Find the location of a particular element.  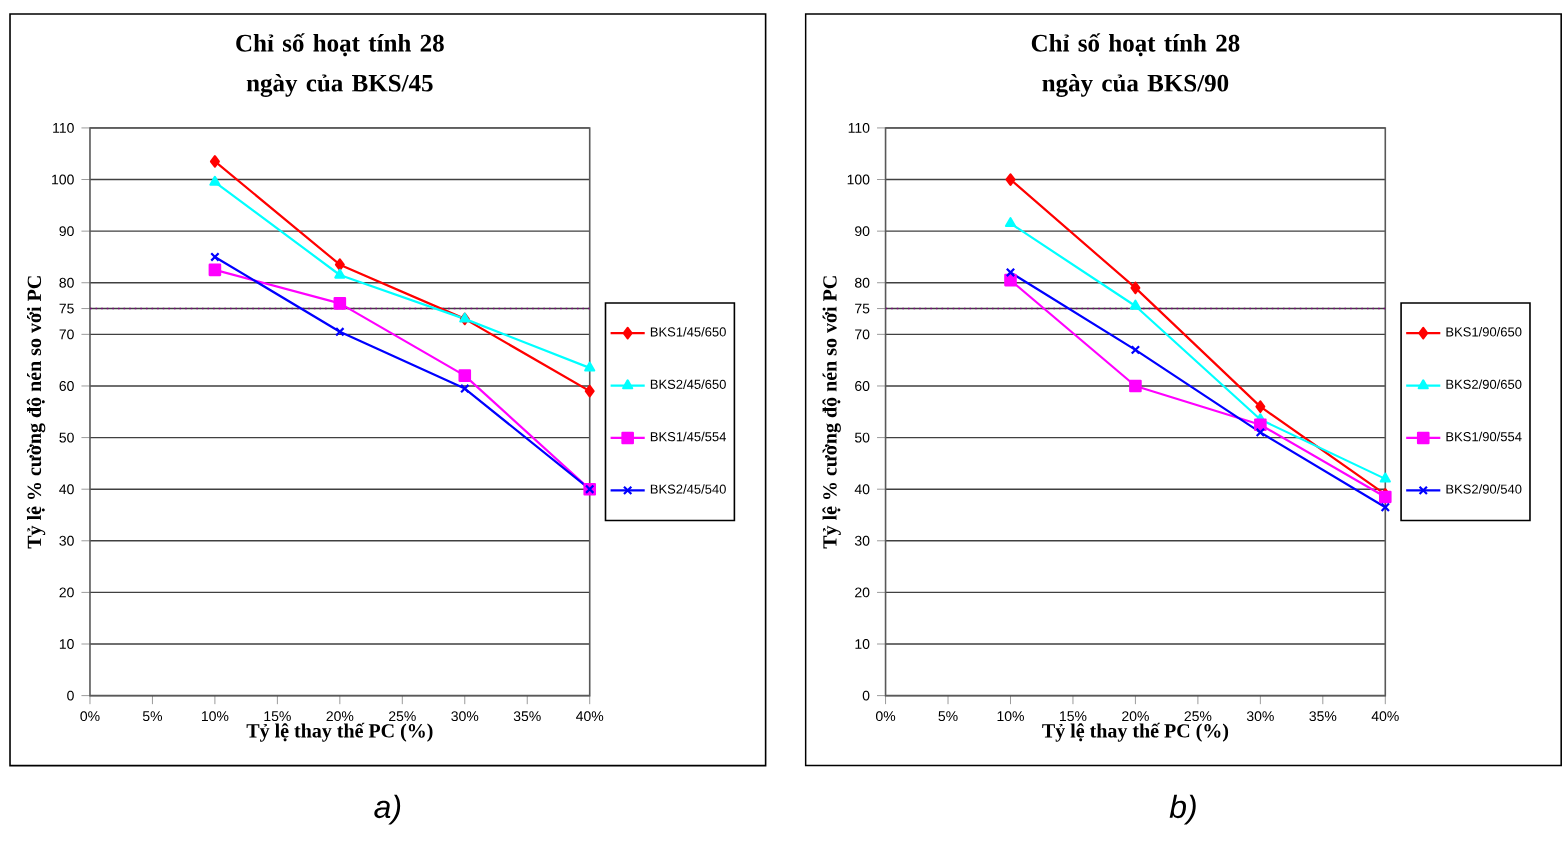

chart-title: Chỉ số hoạt tính 28 ngày của BKS/90 is located at coordinates (1135, 65).